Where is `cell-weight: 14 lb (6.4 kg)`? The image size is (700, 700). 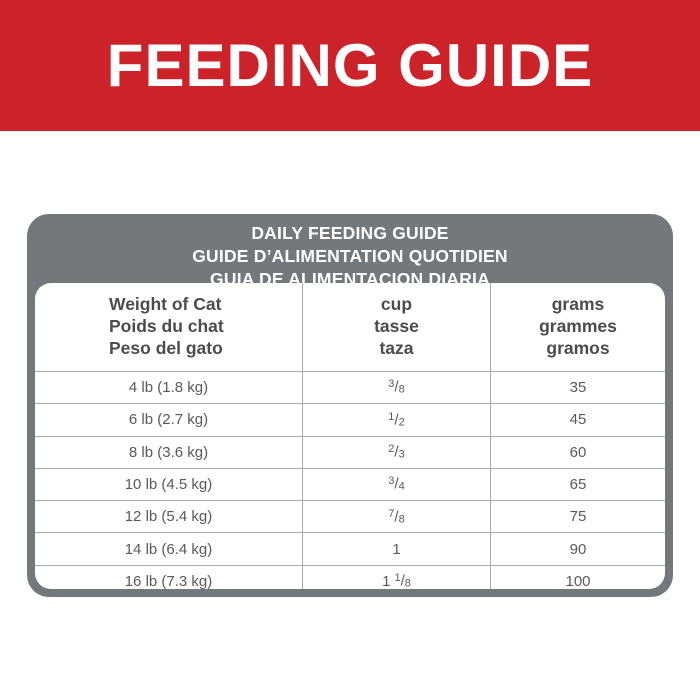 cell-weight: 14 lb (6.4 kg) is located at coordinates (168, 549).